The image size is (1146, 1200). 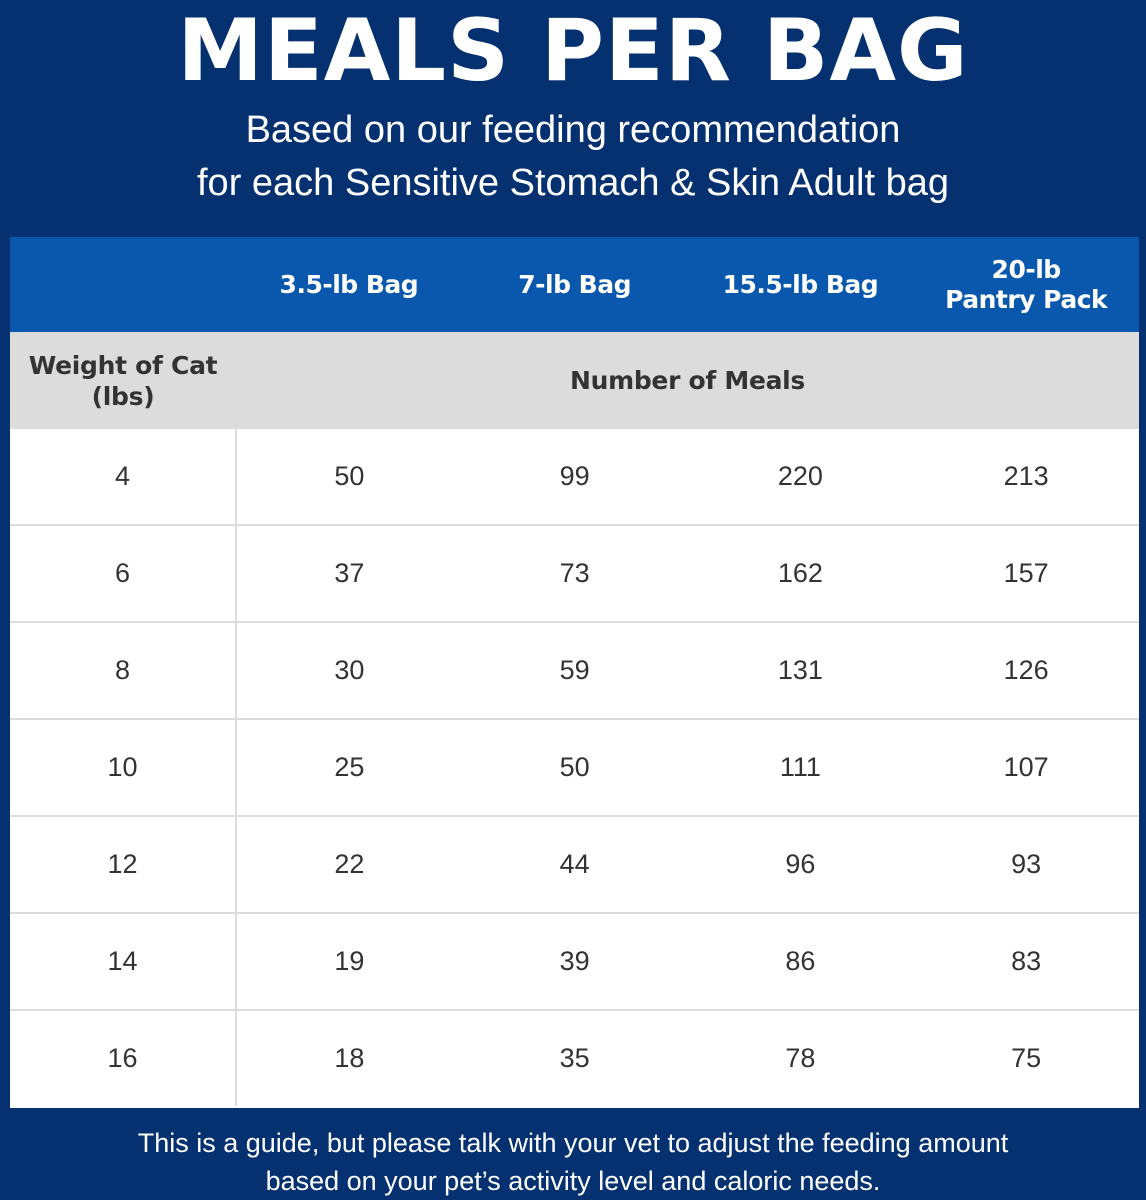 I want to click on label-header-row: Weight of Cat (lbs) Number of Meals, so click(x=574, y=380).